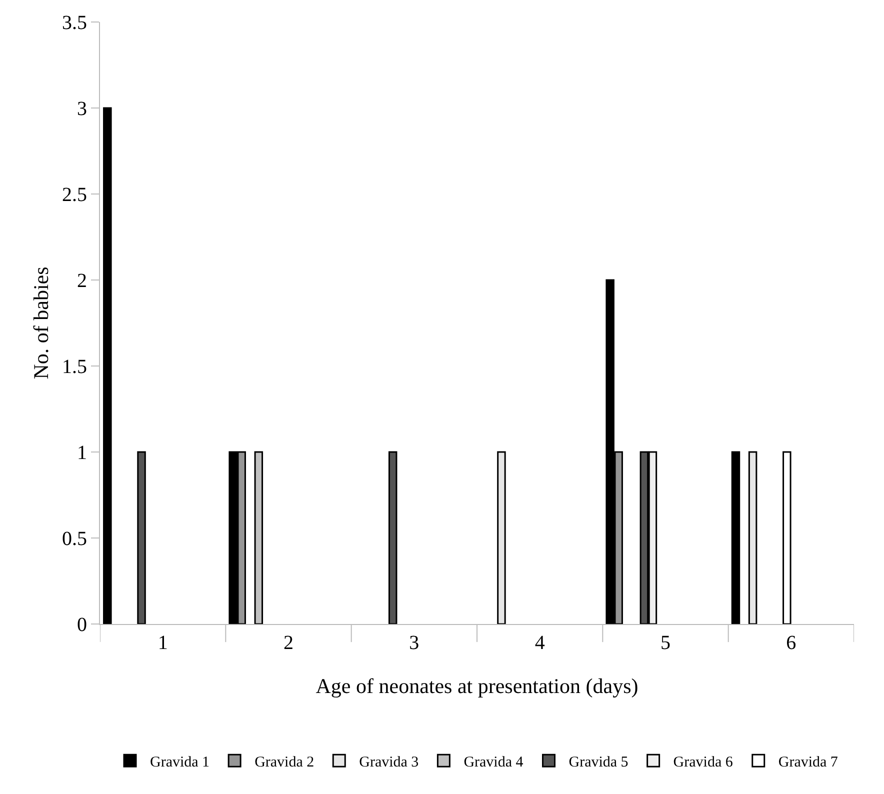  What do you see at coordinates (82, 281) in the screenshot?
I see `y-tick-label: 2` at bounding box center [82, 281].